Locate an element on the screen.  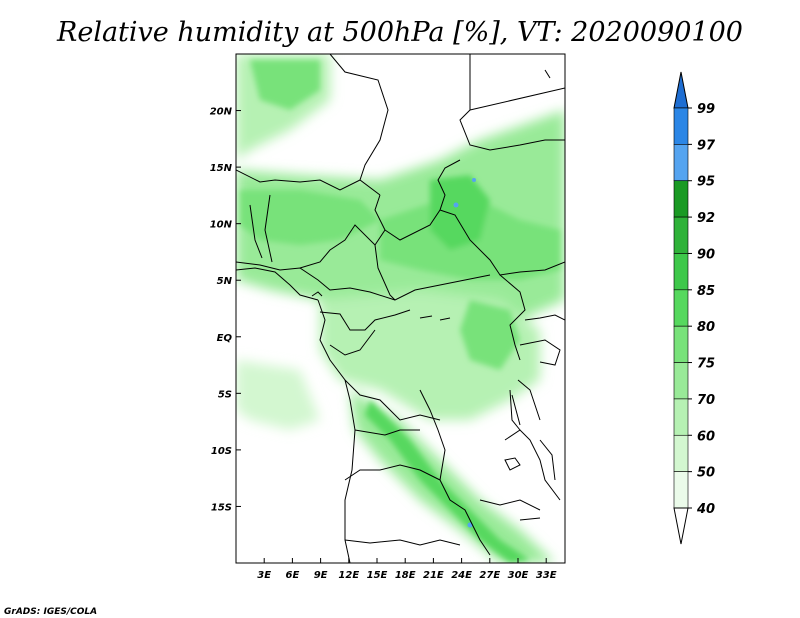
legend-label: 70 is located at coordinates (706, 400).